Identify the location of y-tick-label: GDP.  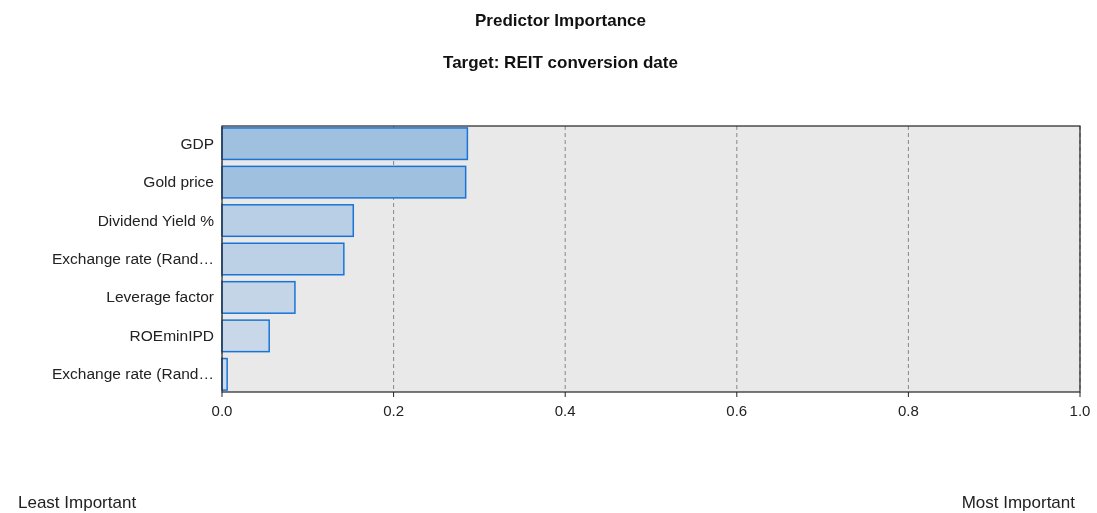
(197, 143).